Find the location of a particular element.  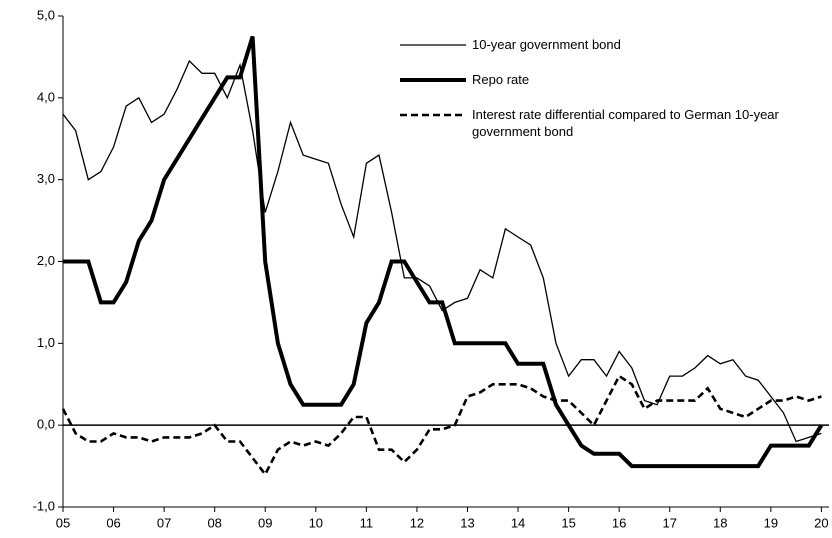

x-tick-label: 16 is located at coordinates (619, 522).